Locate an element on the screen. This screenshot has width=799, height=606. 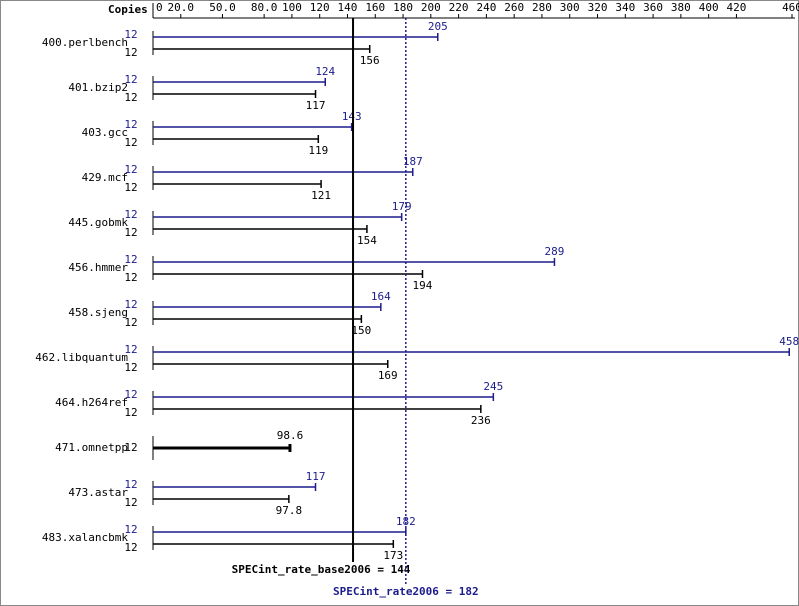
category-label: 401.bzip2 is located at coordinates (98, 87).